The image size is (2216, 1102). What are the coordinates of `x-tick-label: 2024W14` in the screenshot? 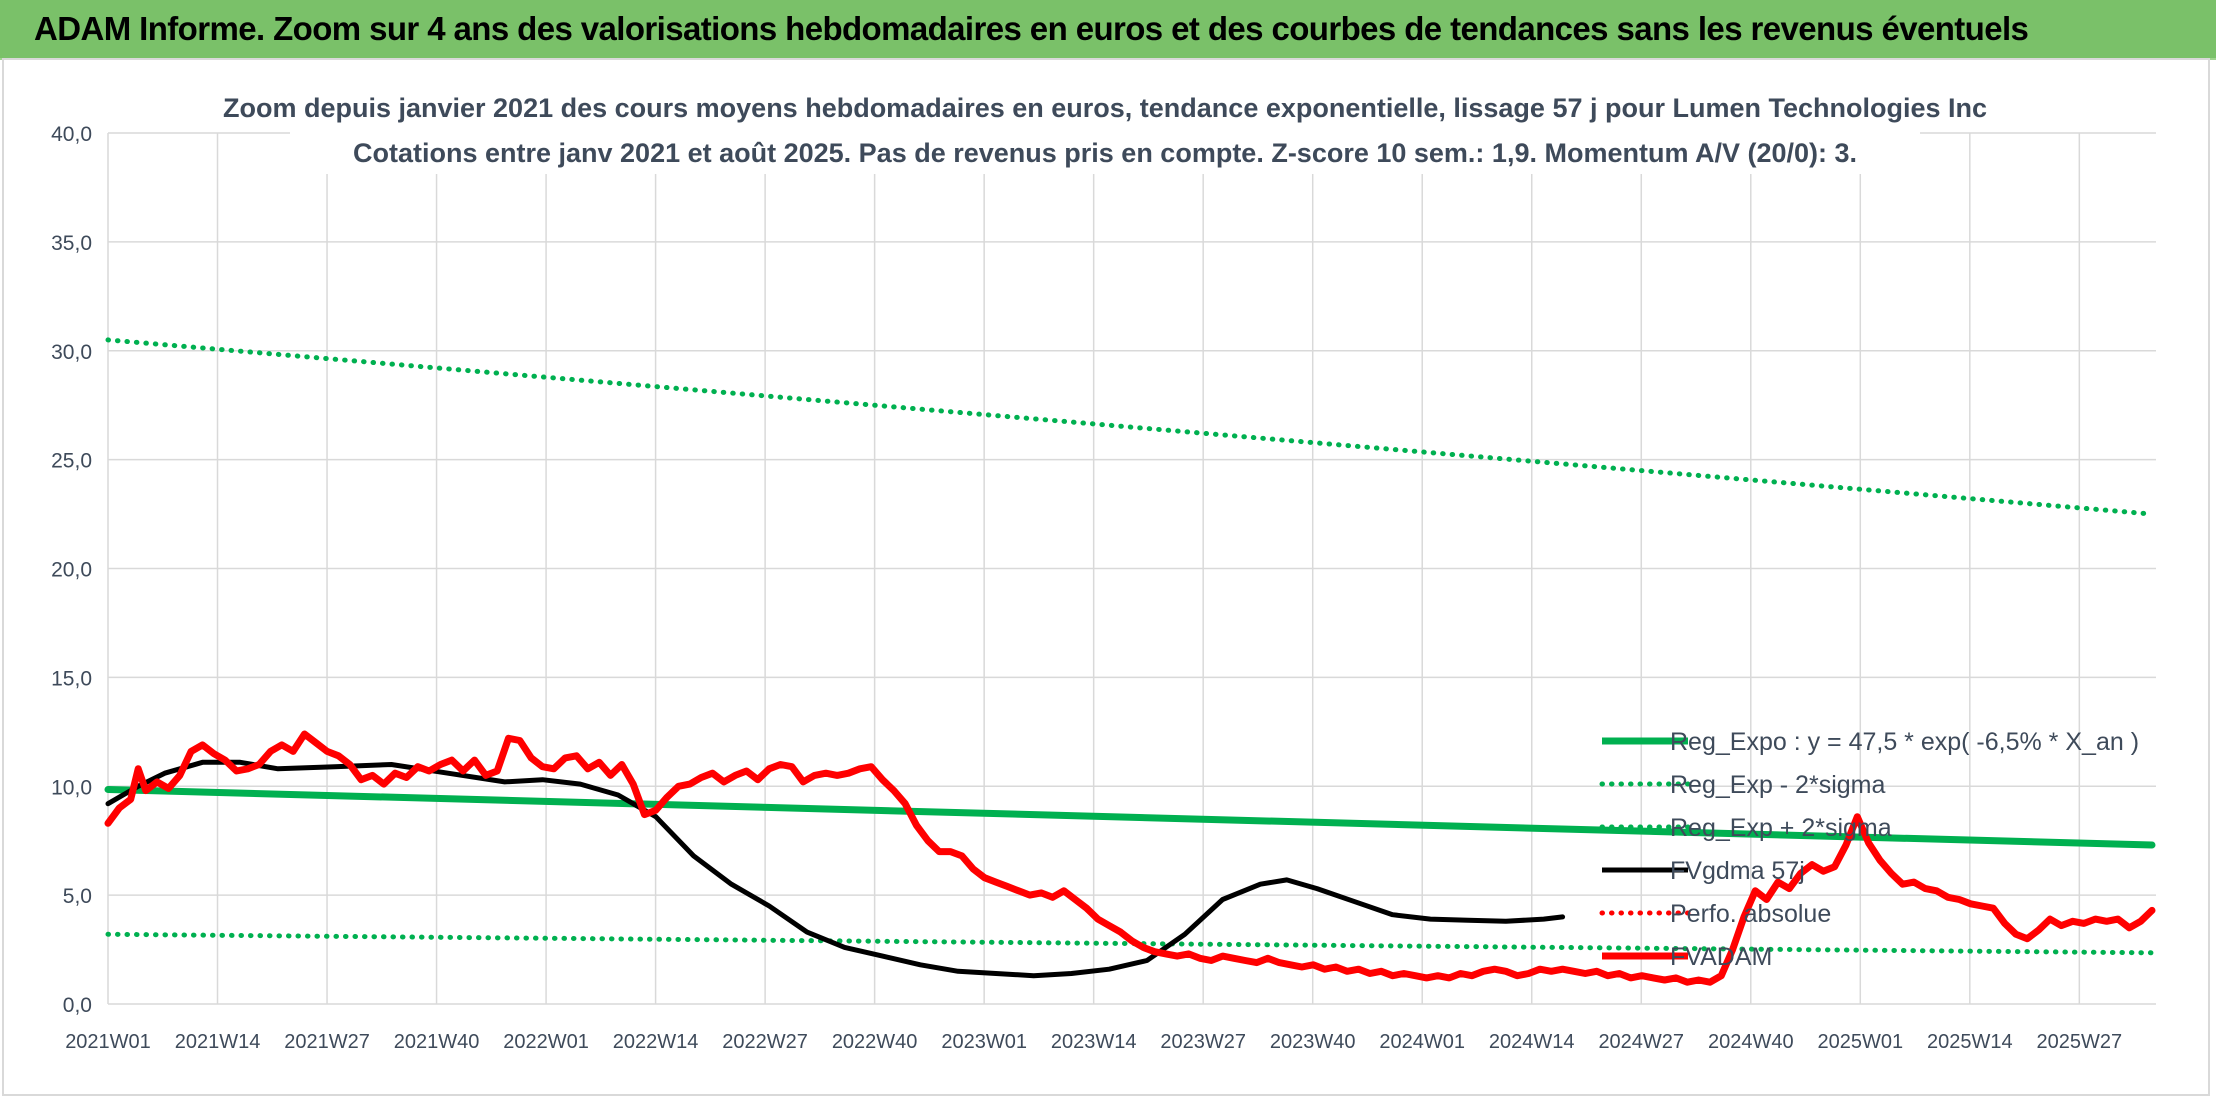 It's located at (1532, 1042).